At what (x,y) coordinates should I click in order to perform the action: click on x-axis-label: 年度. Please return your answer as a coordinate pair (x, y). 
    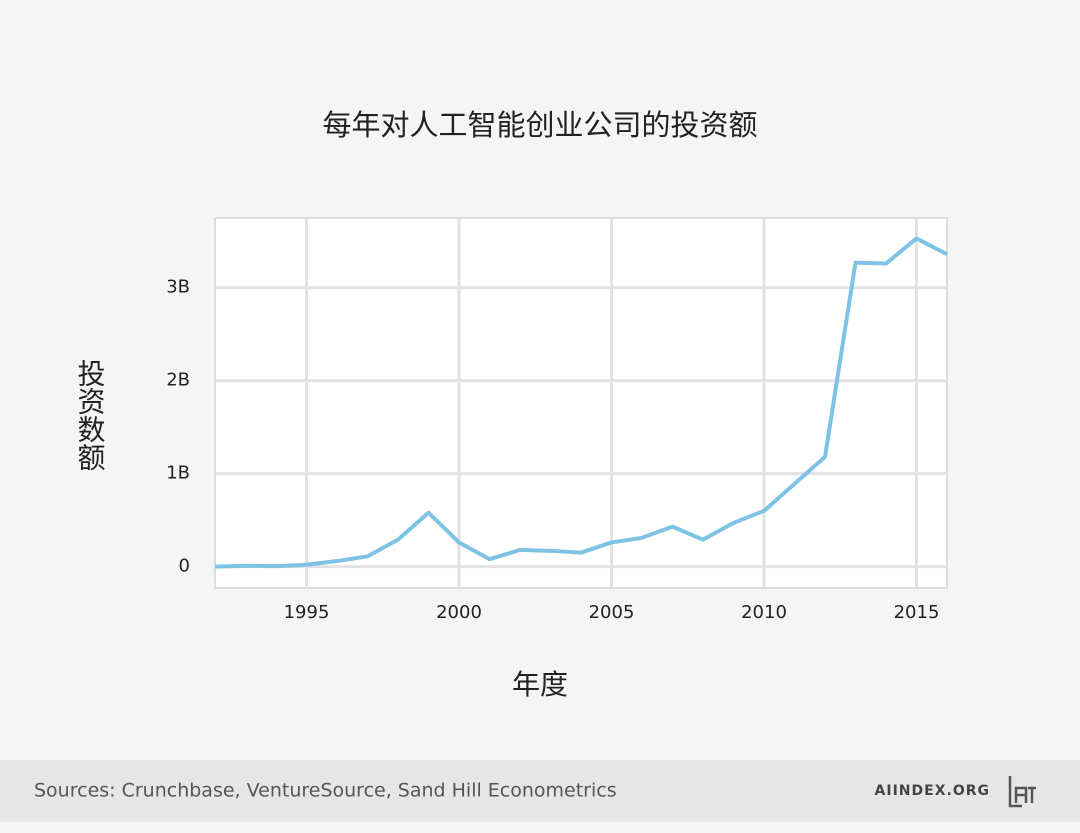
    Looking at the image, I should click on (540, 684).